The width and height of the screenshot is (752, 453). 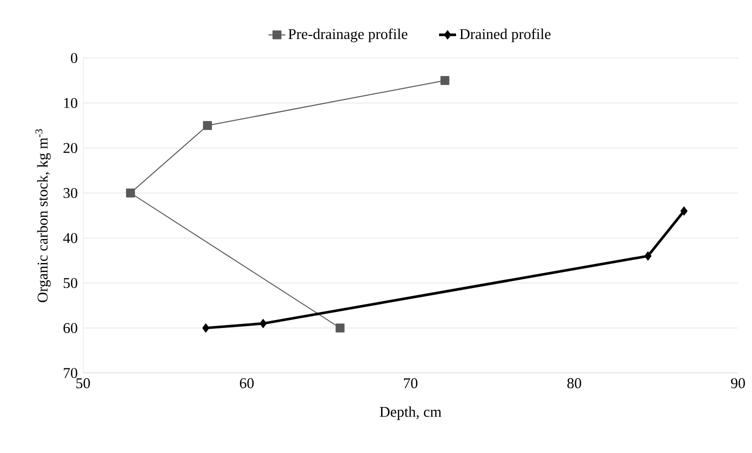 I want to click on y-tick-label: 60, so click(x=71, y=328).